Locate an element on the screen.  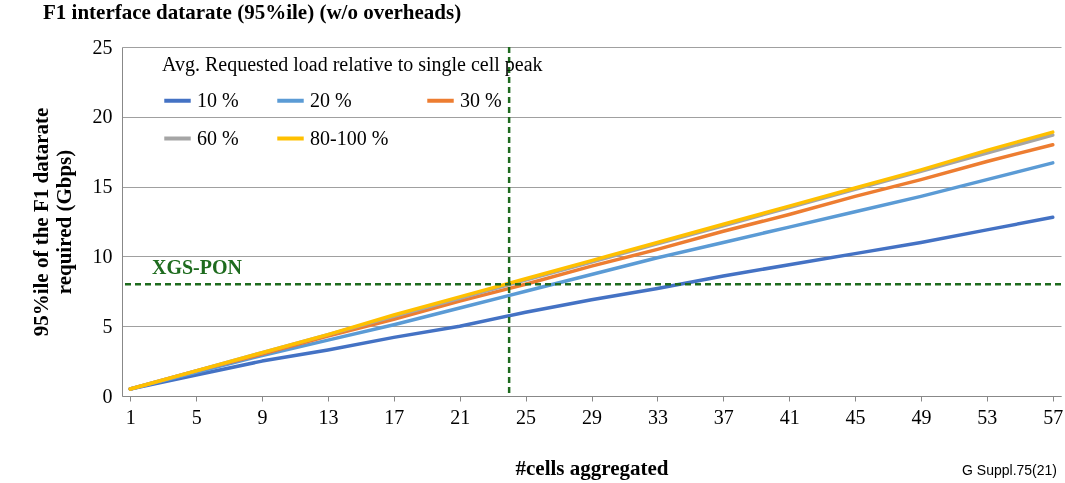
legend-label: 80-100 % is located at coordinates (349, 137).